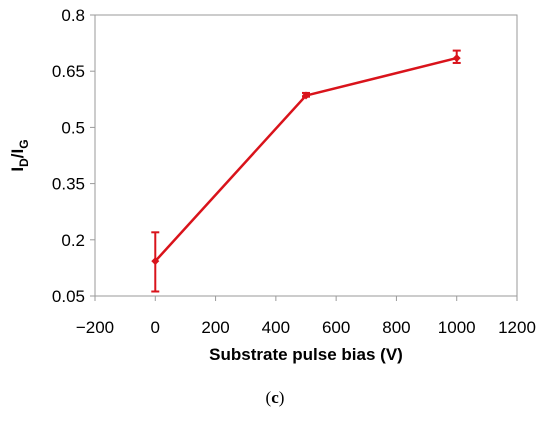 This screenshot has height=425, width=550. I want to click on x-tick-label: 800, so click(396, 327).